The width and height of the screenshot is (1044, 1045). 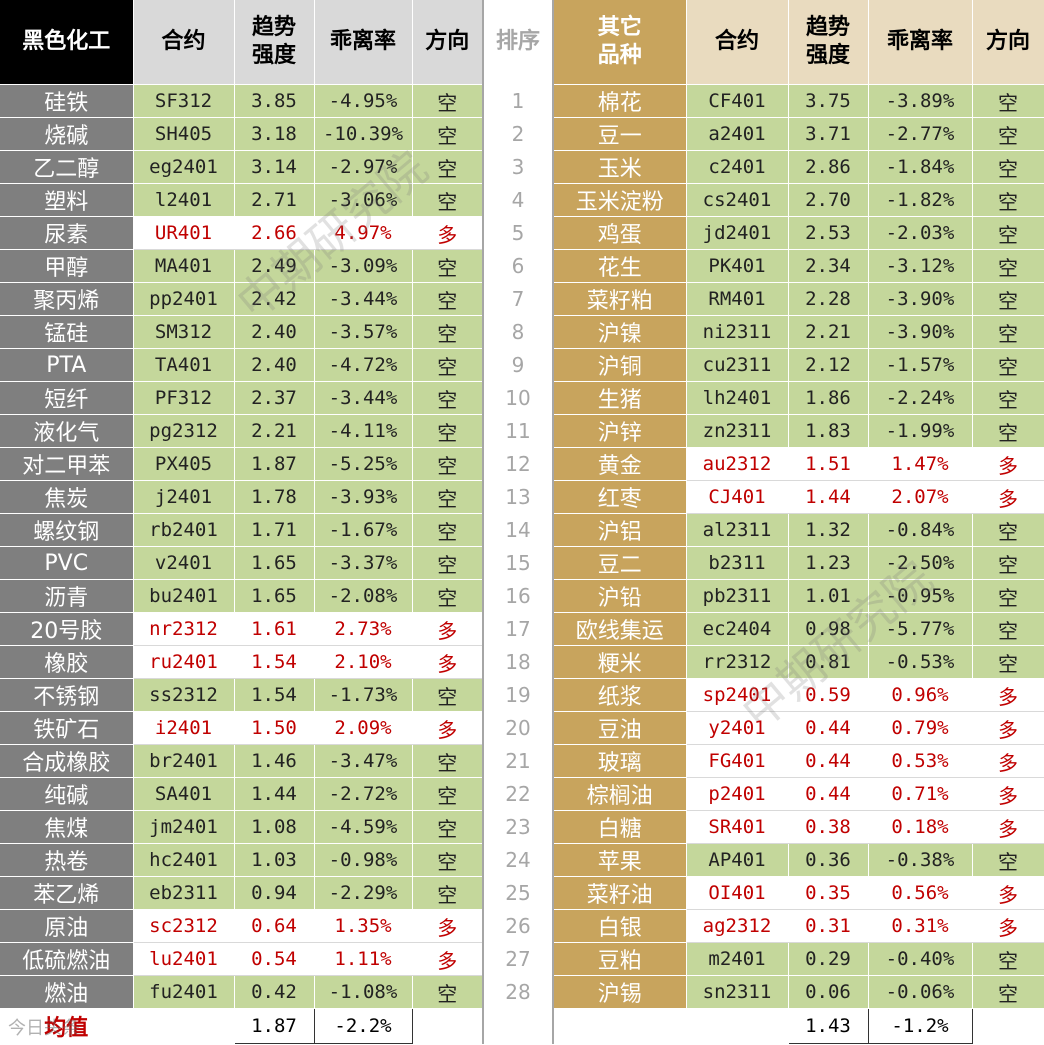 I want to click on left-trend-cell: 1.78, so click(x=274, y=497).